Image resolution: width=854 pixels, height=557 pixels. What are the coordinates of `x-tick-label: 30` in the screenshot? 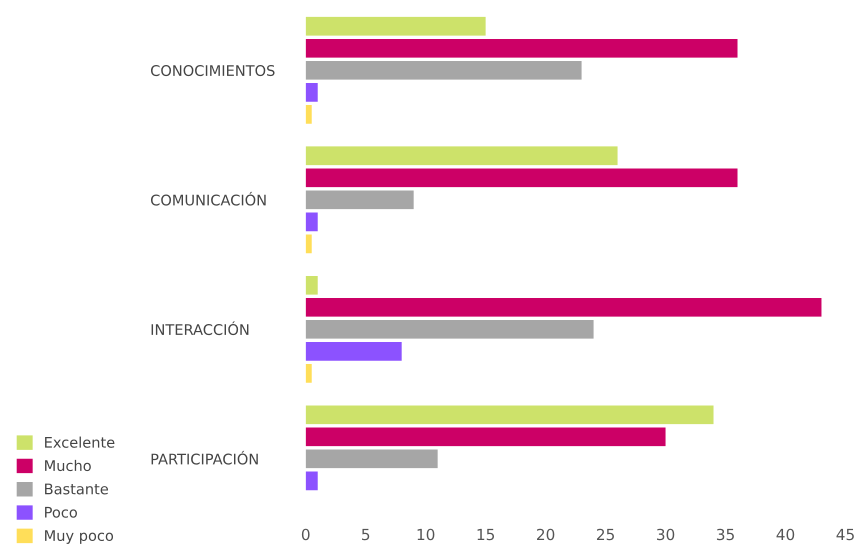 It's located at (665, 534).